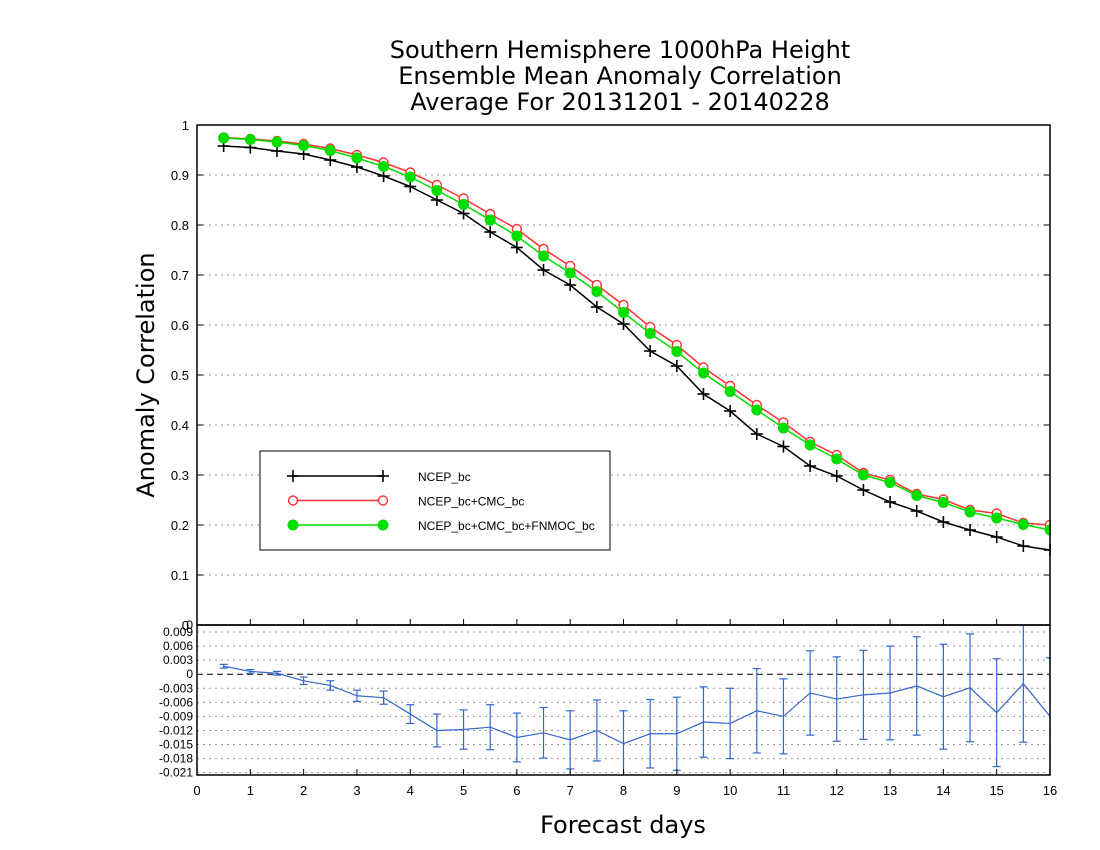  Describe the element at coordinates (176, 716) in the screenshot. I see `y-tick-label: -0.009` at that location.